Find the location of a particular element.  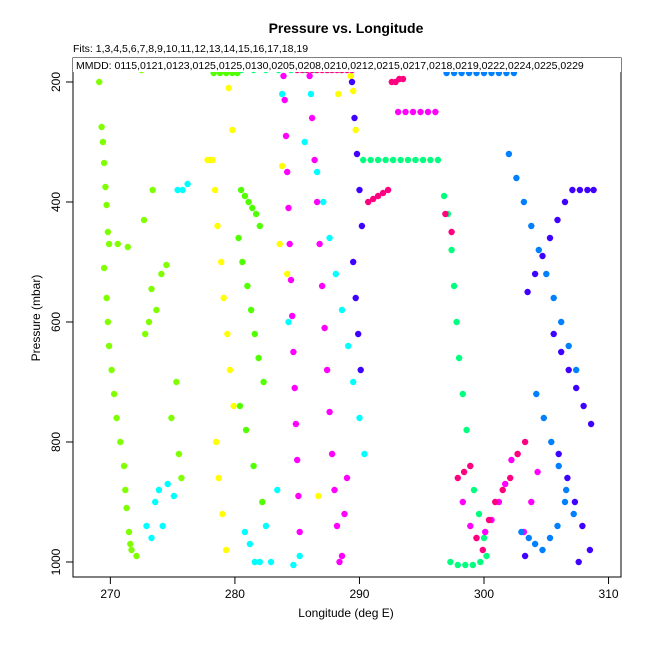

y-axis-label: Pressure (mbar) is located at coordinates (36, 318).